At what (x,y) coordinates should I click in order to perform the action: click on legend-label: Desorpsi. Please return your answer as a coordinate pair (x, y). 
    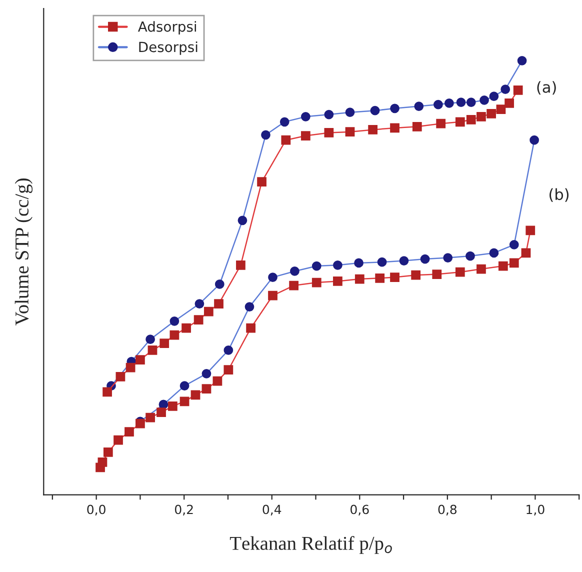
    Looking at the image, I should click on (168, 48).